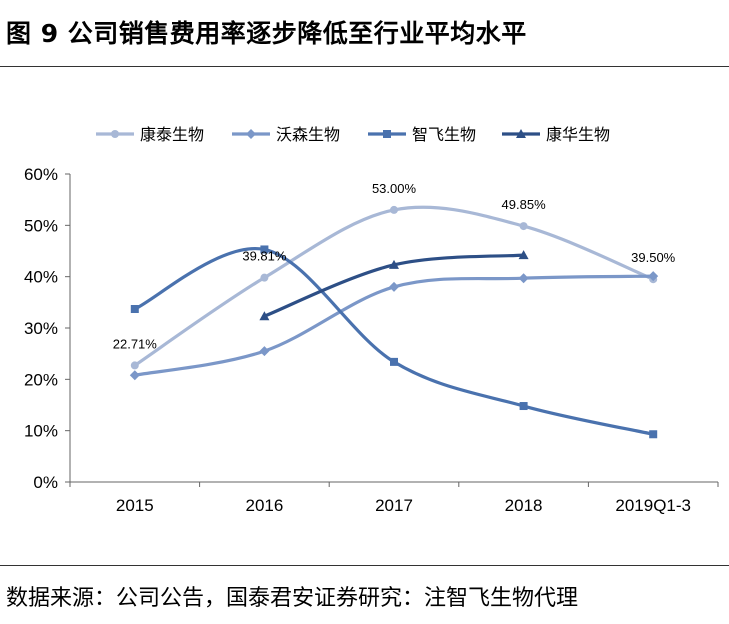  I want to click on figure-title: 图 9 公司销售费用率逐步降低至行业平均水平, so click(266, 33).